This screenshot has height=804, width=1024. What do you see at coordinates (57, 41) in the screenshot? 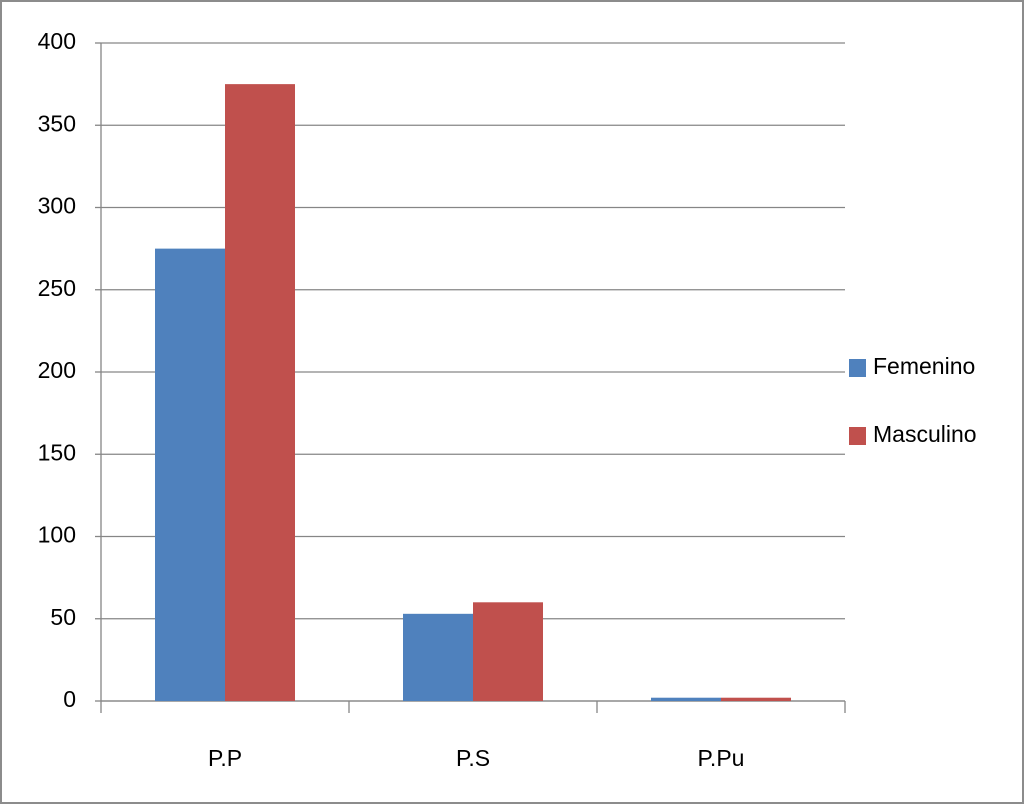
I see `y-tick-label: 400` at bounding box center [57, 41].